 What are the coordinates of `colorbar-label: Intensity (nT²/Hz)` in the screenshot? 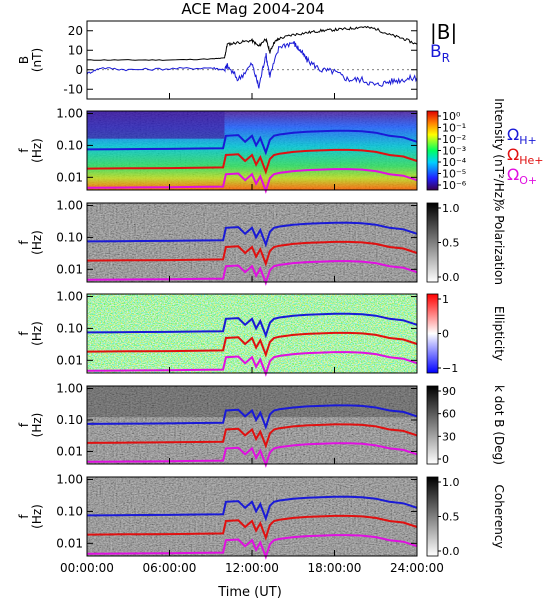 It's located at (499, 150).